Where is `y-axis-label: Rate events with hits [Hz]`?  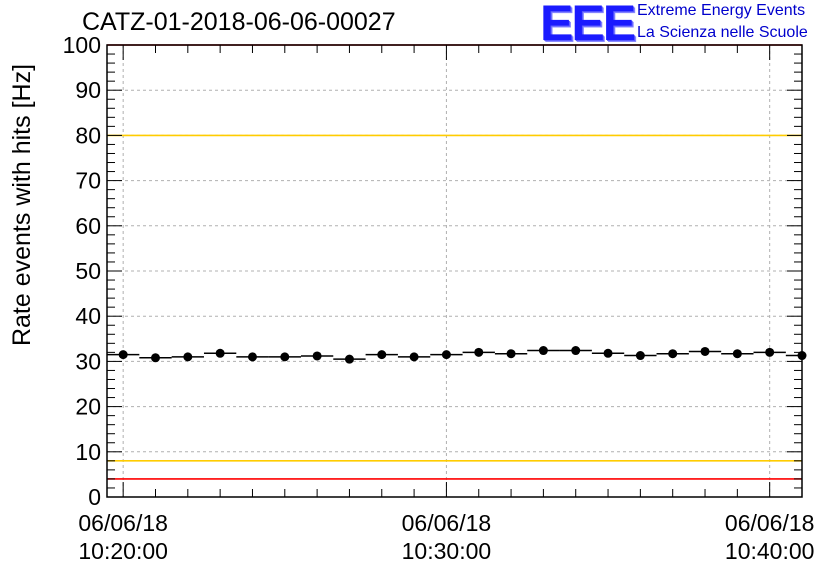 y-axis-label: Rate events with hits [Hz] is located at coordinates (22, 205).